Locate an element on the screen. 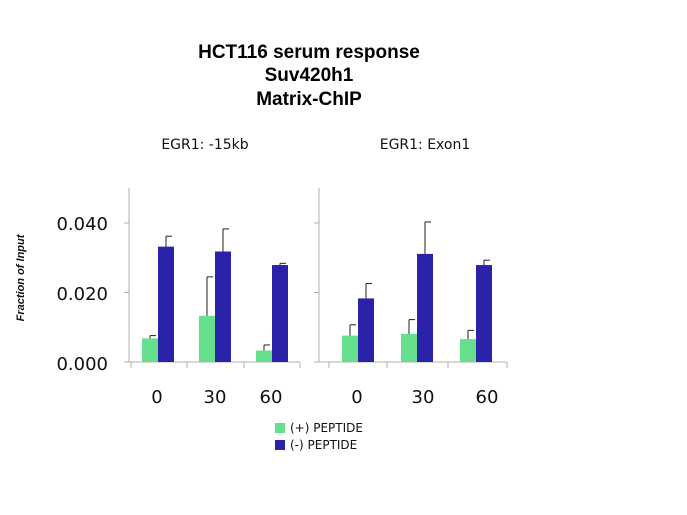 This screenshot has width=687, height=515. y-tick-label-zero: 0.000 is located at coordinates (82, 364).